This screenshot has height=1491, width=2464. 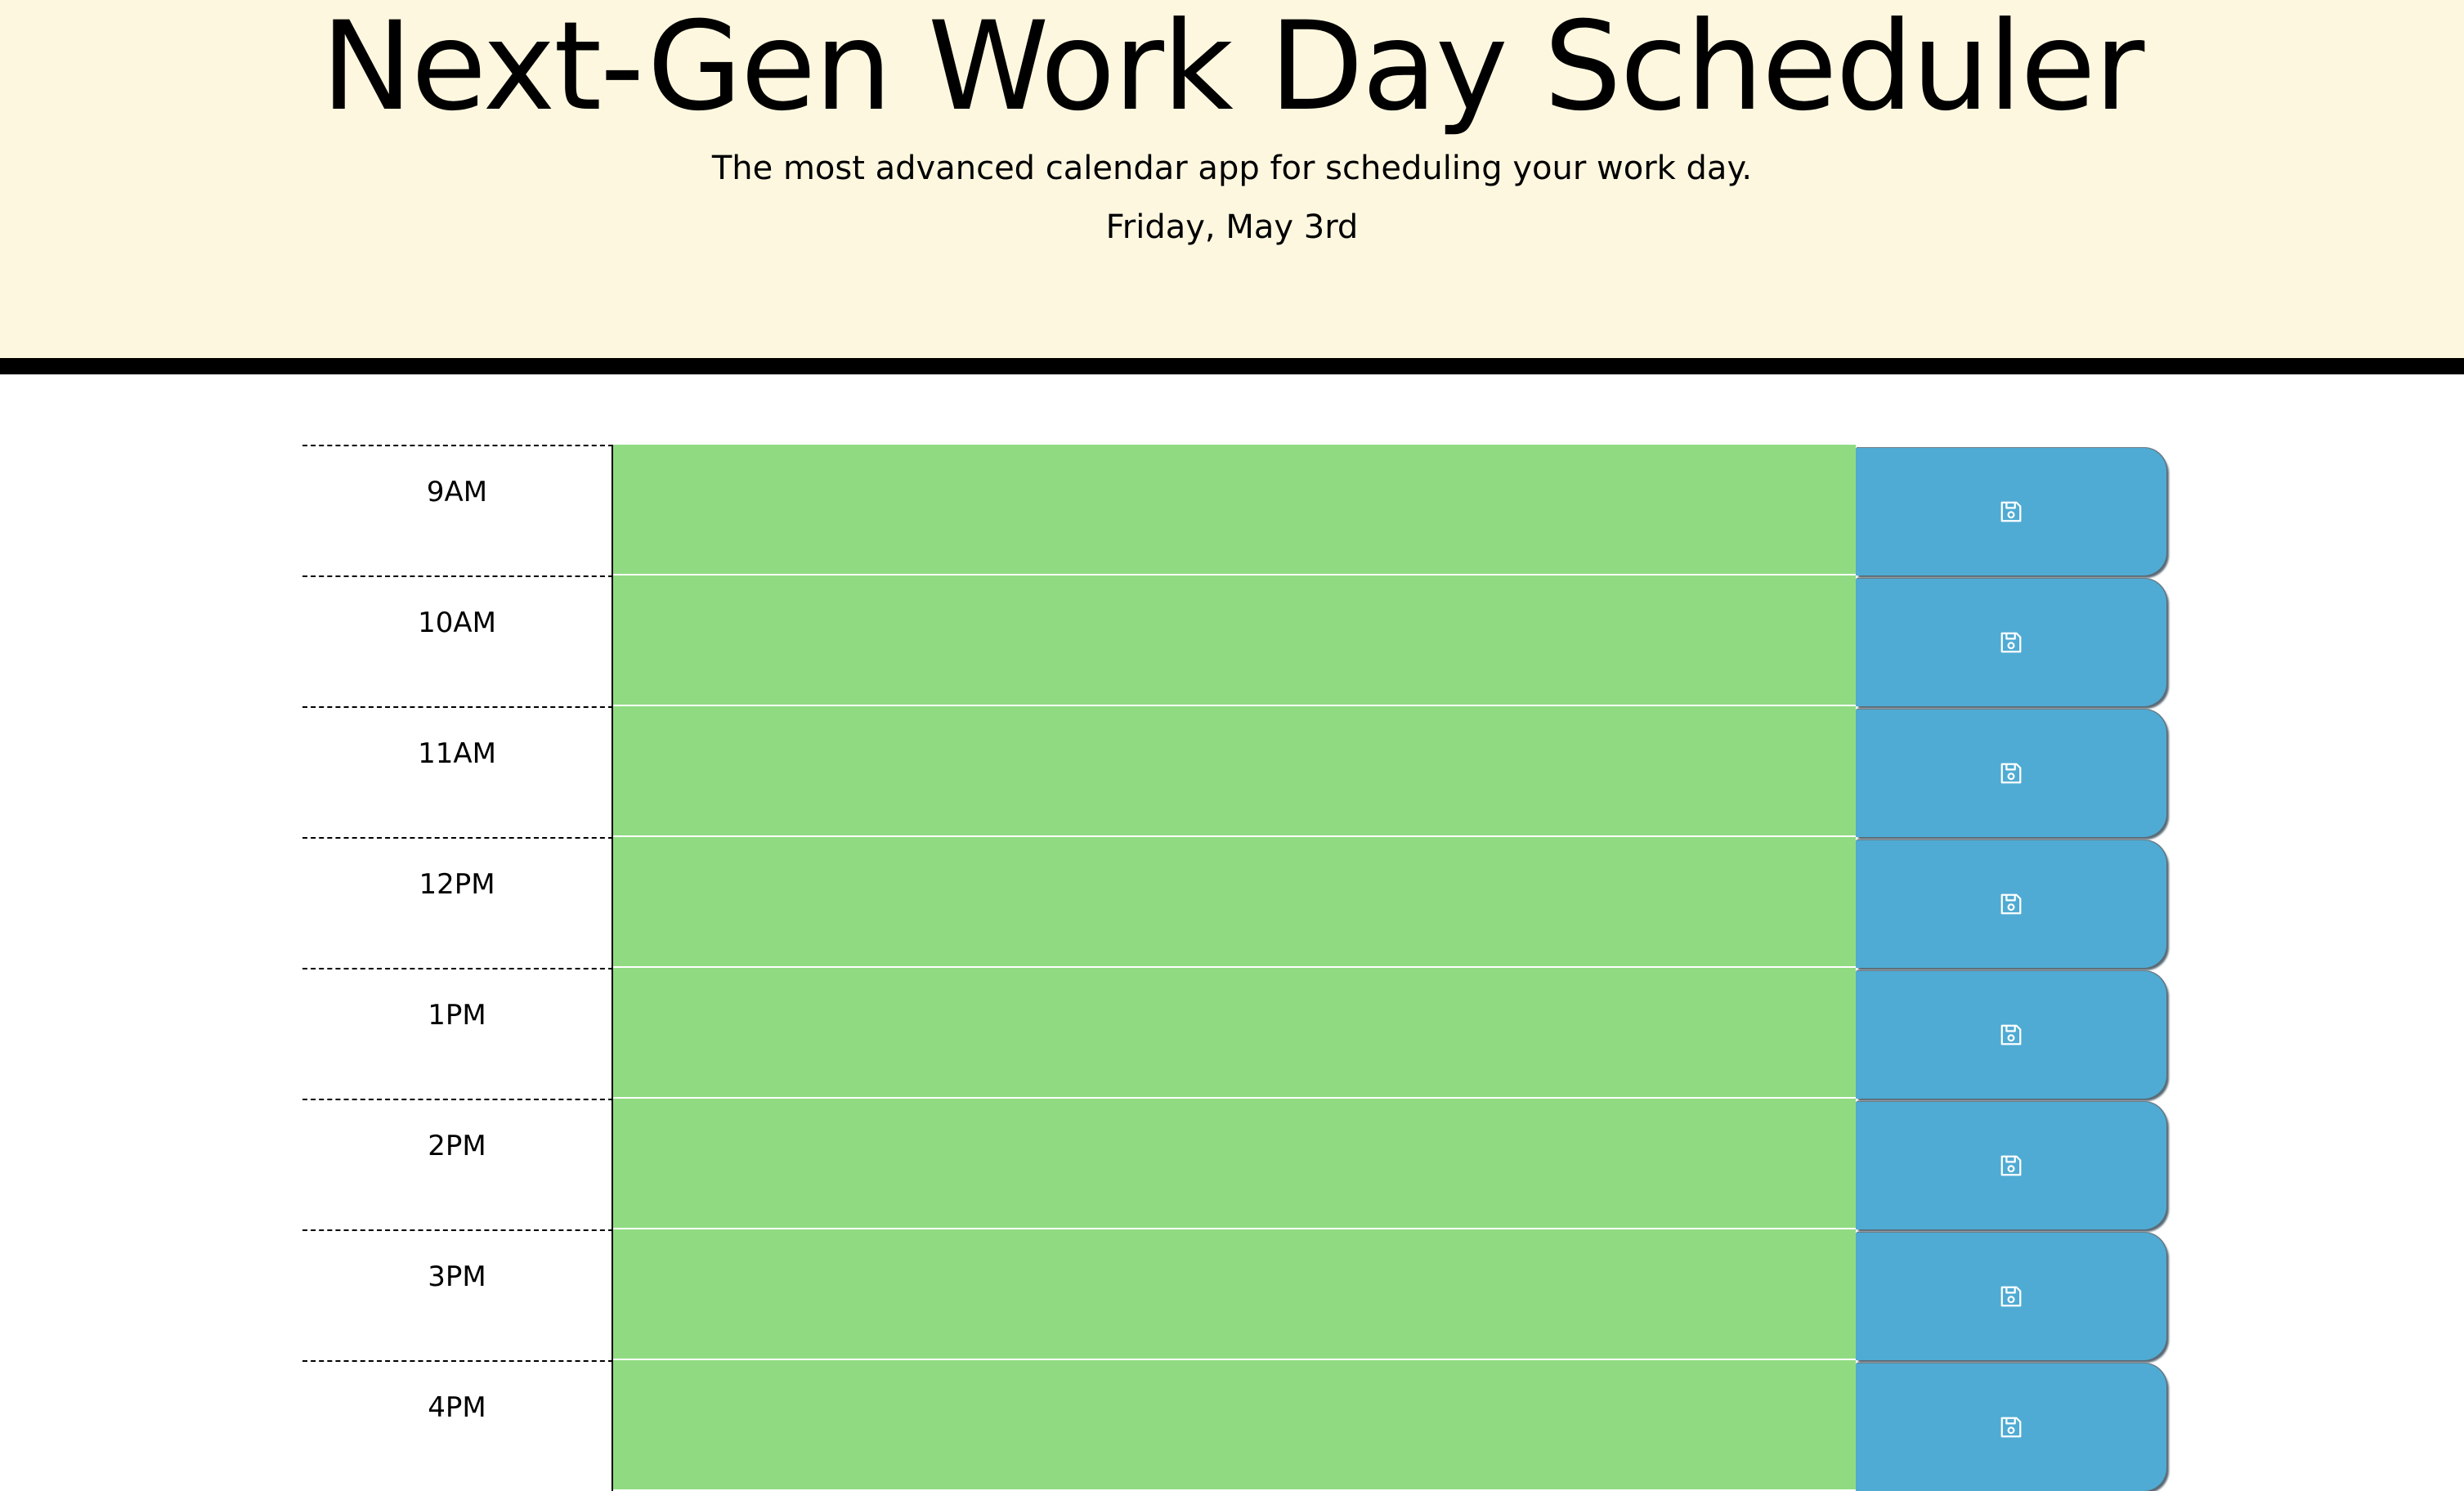 I want to click on time-block-9am: 9AM, so click(x=1234, y=510).